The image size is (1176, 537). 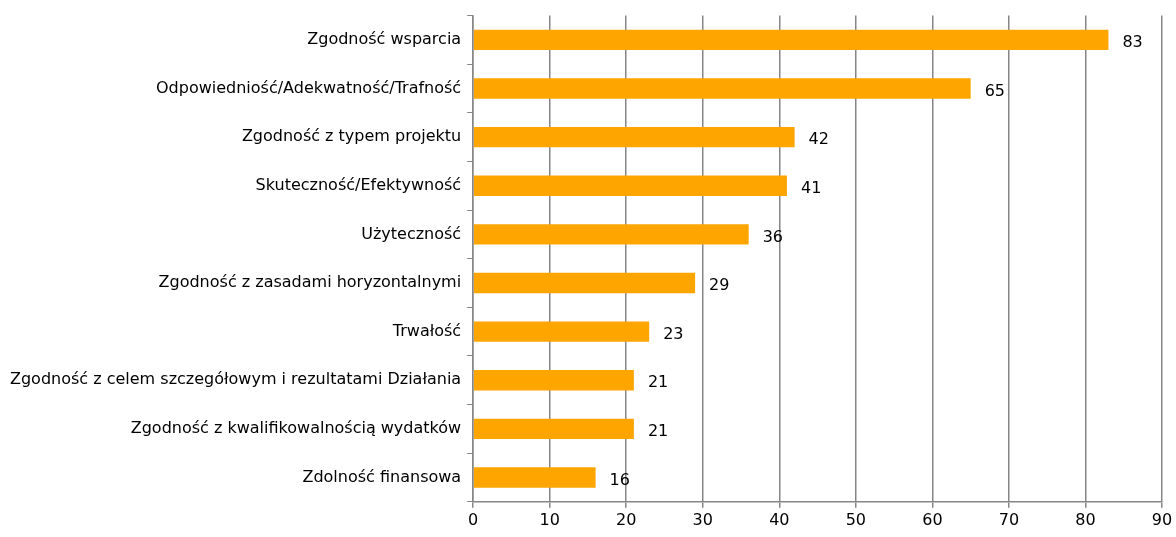 What do you see at coordinates (411, 233) in the screenshot?
I see `y-tick-label: Użyteczność` at bounding box center [411, 233].